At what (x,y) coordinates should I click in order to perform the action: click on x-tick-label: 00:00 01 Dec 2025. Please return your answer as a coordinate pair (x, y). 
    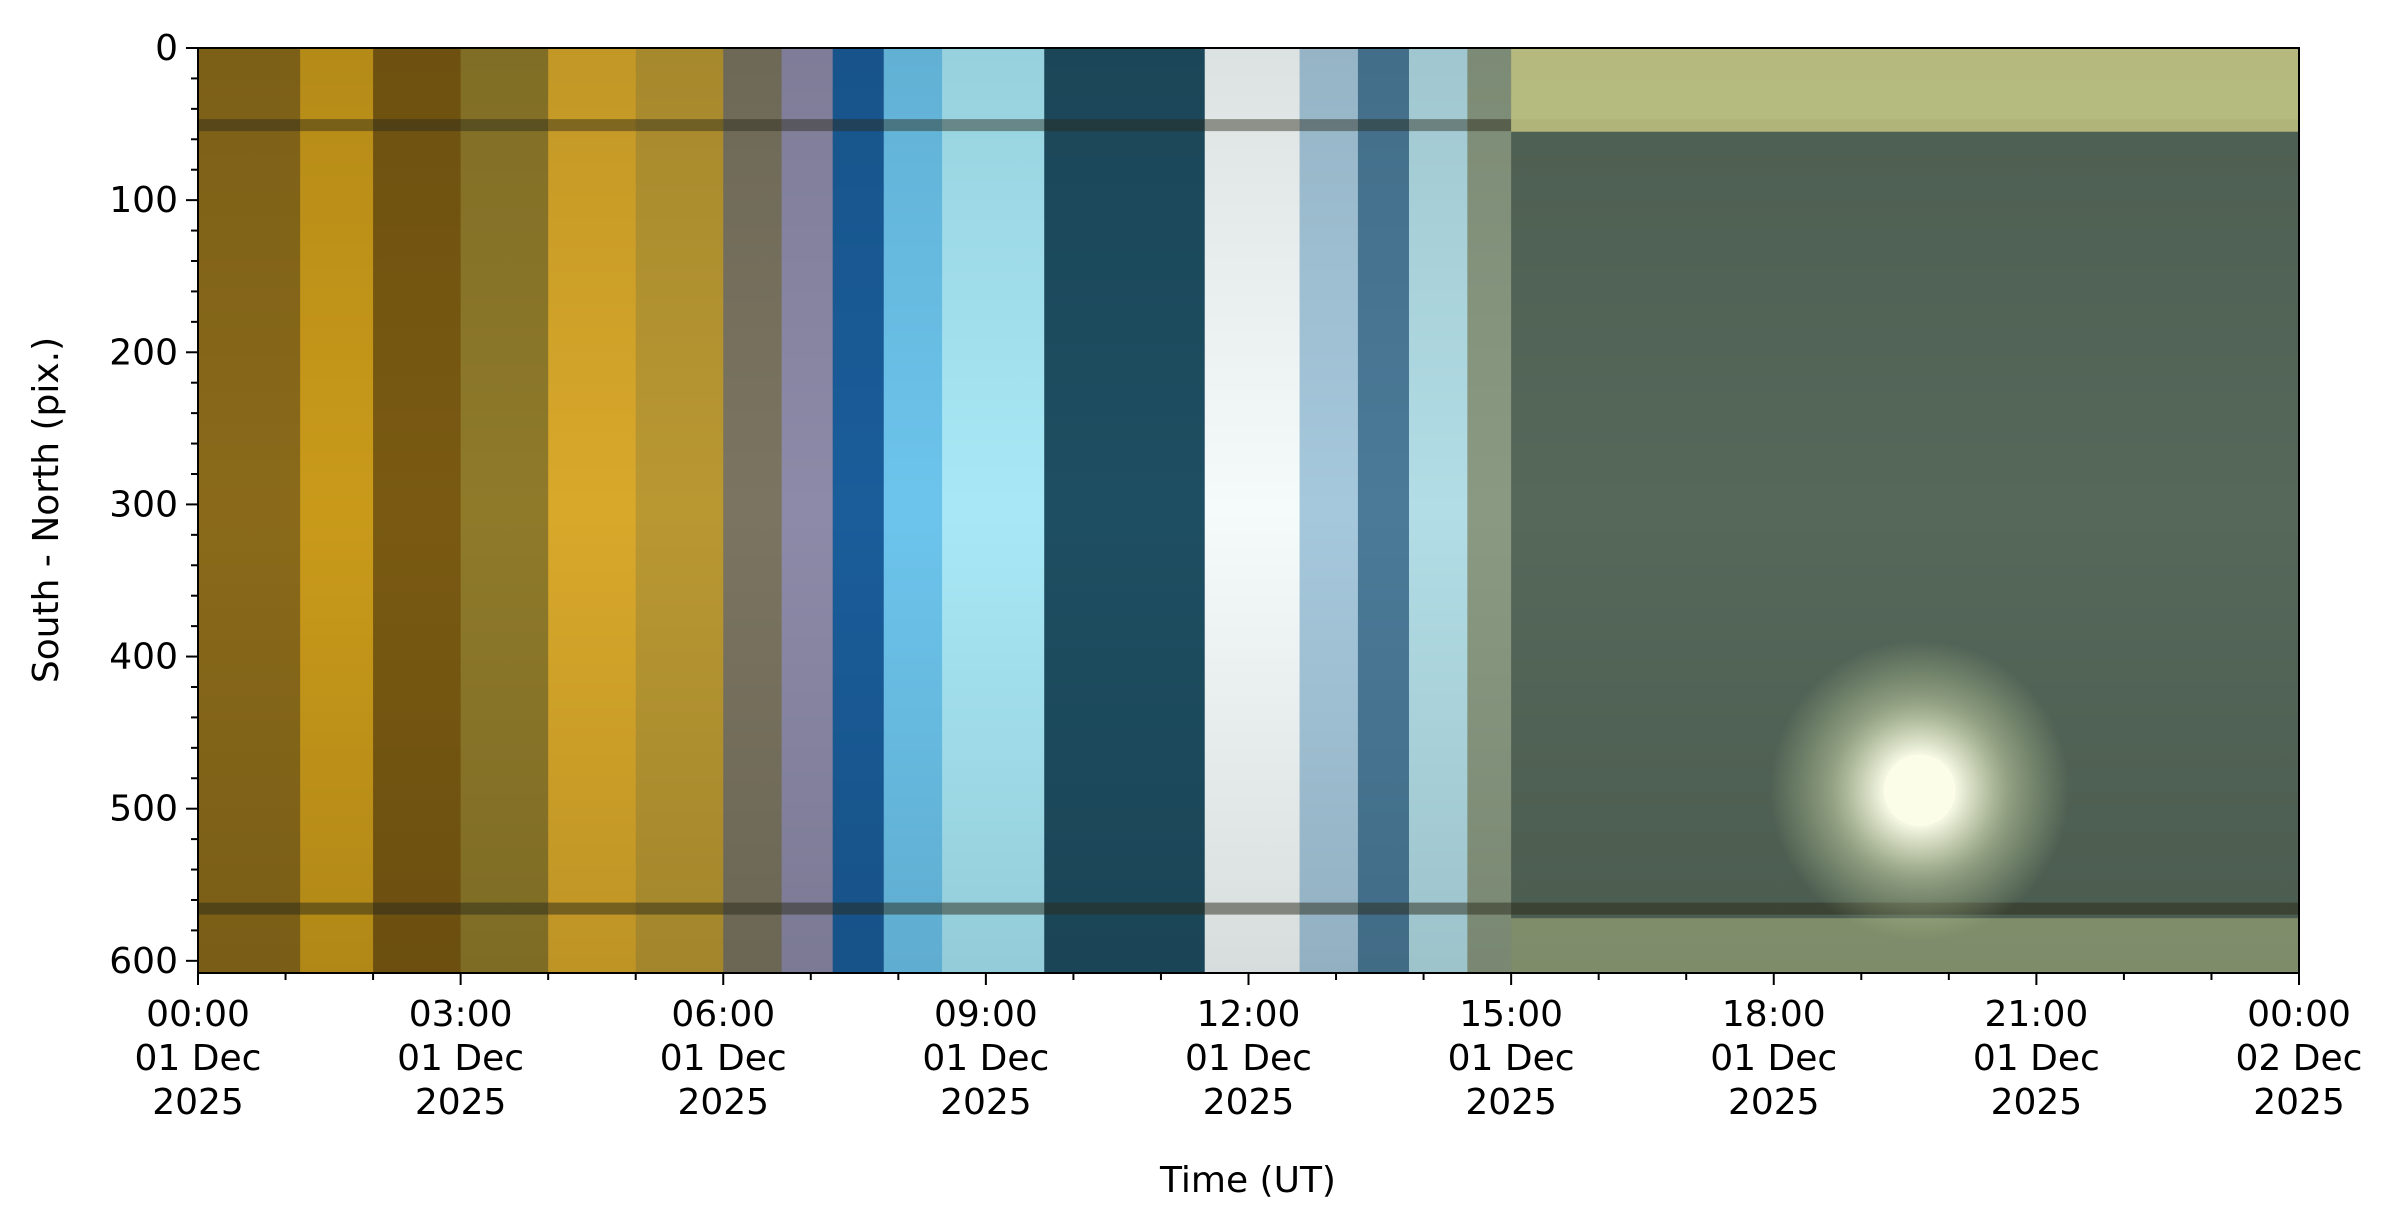
    Looking at the image, I should click on (198, 1058).